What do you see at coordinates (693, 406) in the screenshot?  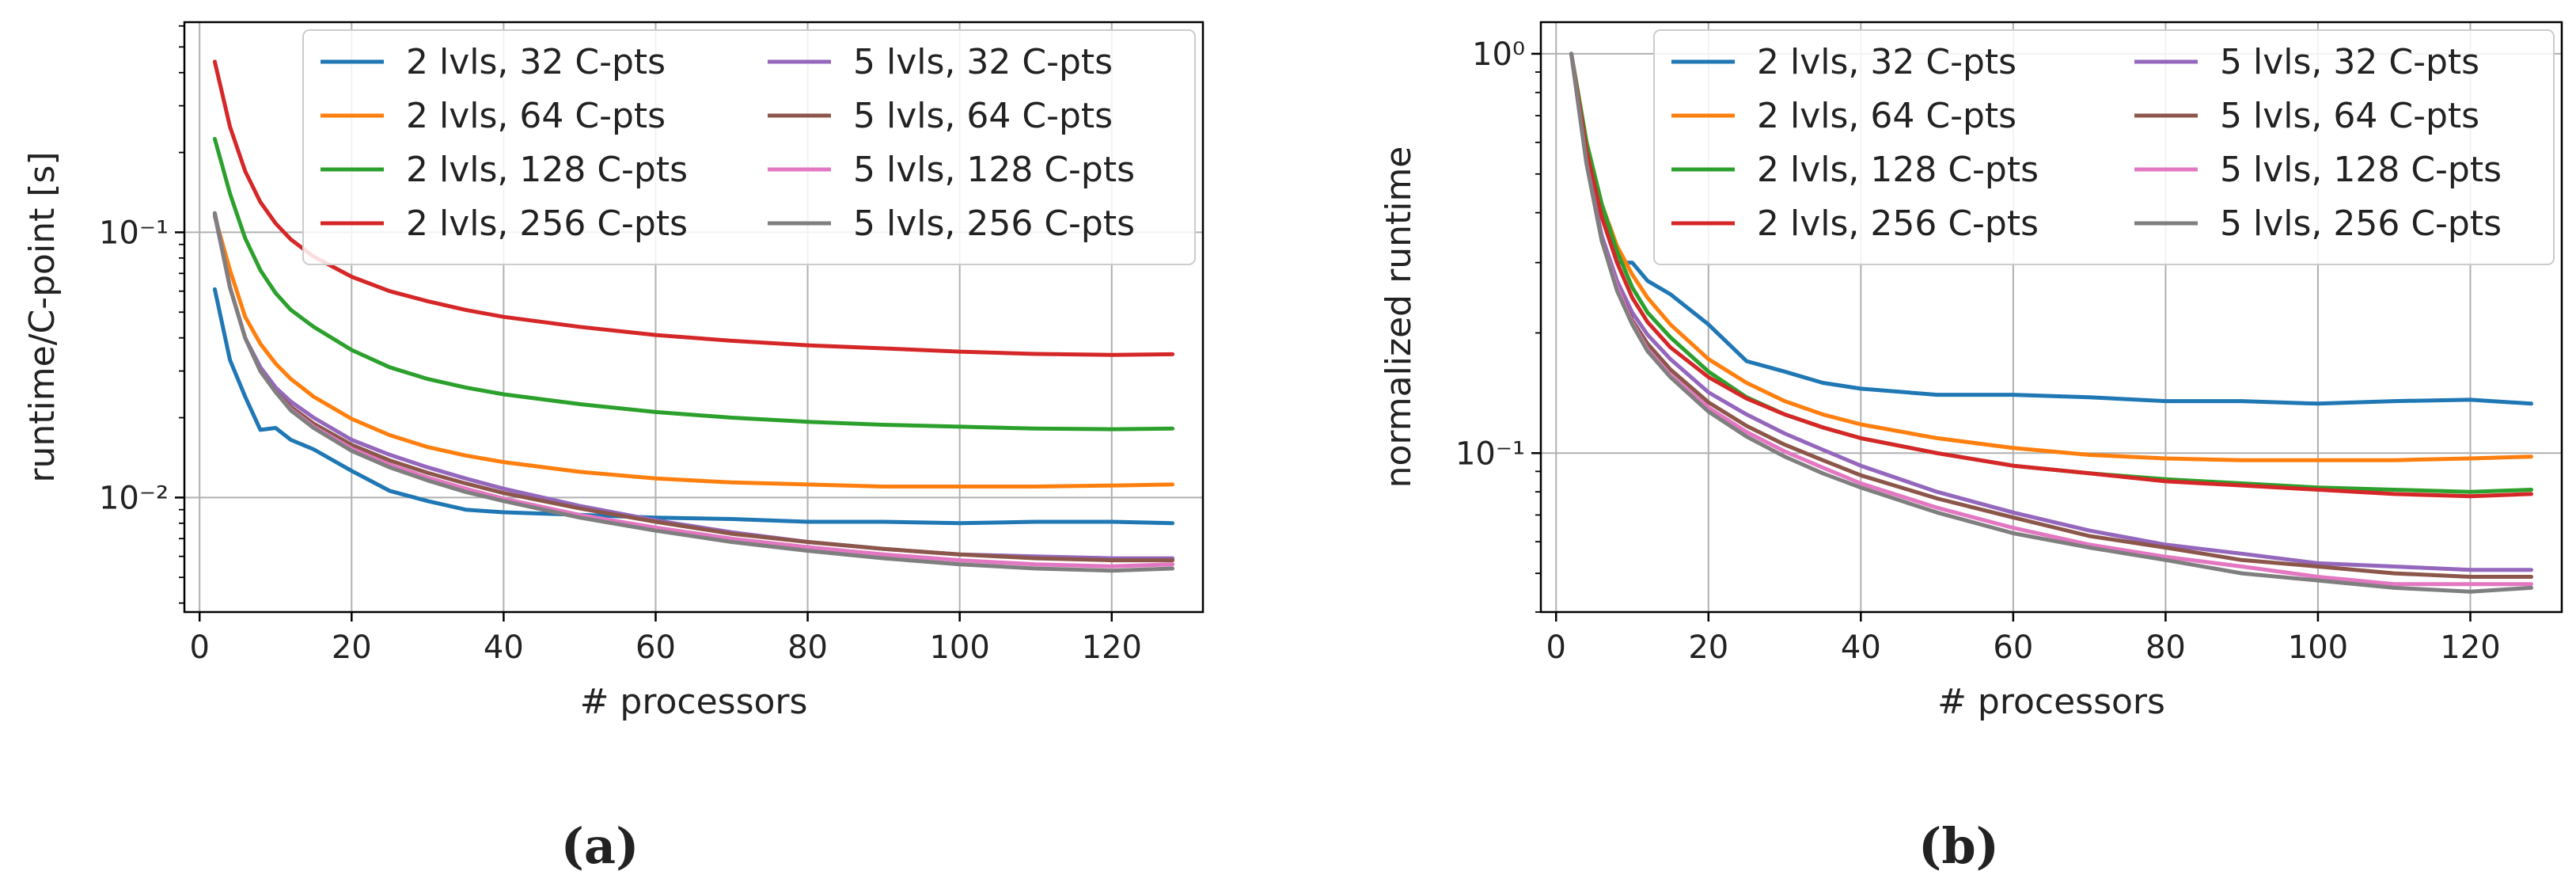 I see `series-line-2-lvls-32-c-pts` at bounding box center [693, 406].